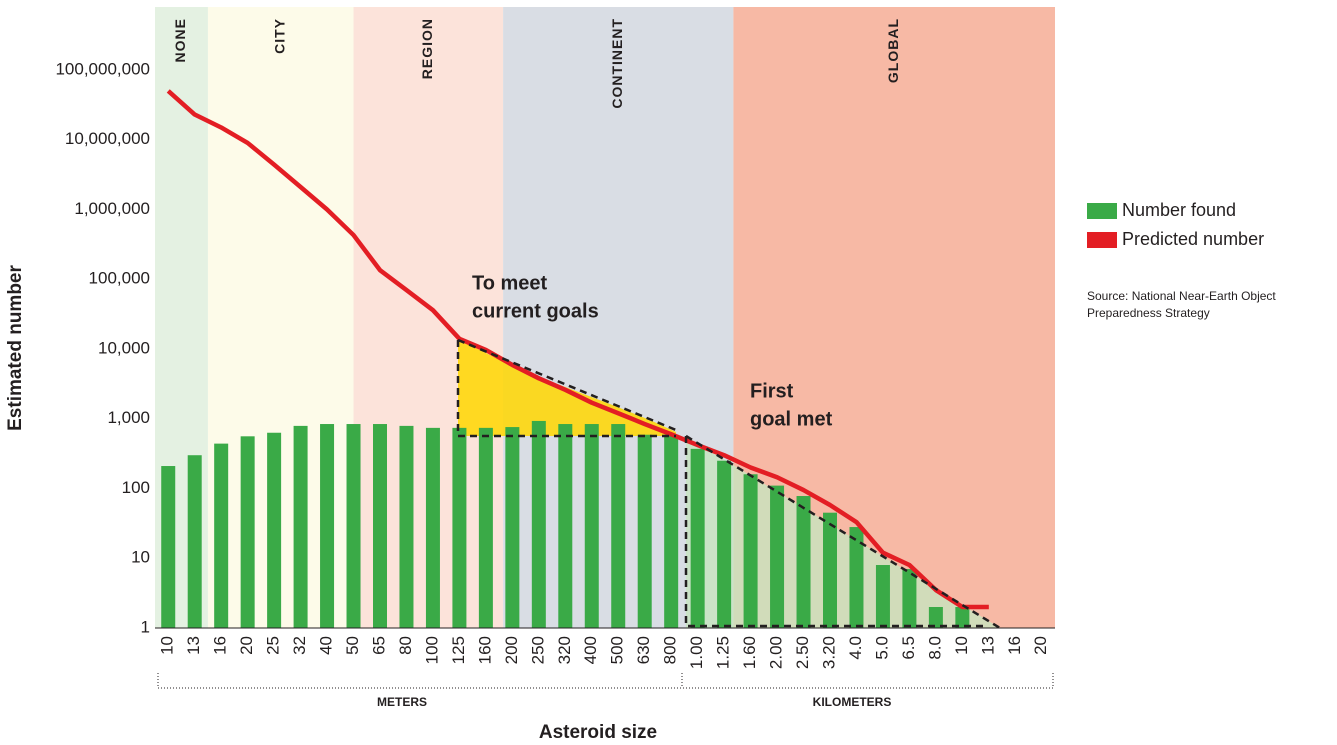 Image resolution: width=1337 pixels, height=745 pixels. Describe the element at coordinates (908, 648) in the screenshot. I see `x-tick-label: 6.5` at that location.